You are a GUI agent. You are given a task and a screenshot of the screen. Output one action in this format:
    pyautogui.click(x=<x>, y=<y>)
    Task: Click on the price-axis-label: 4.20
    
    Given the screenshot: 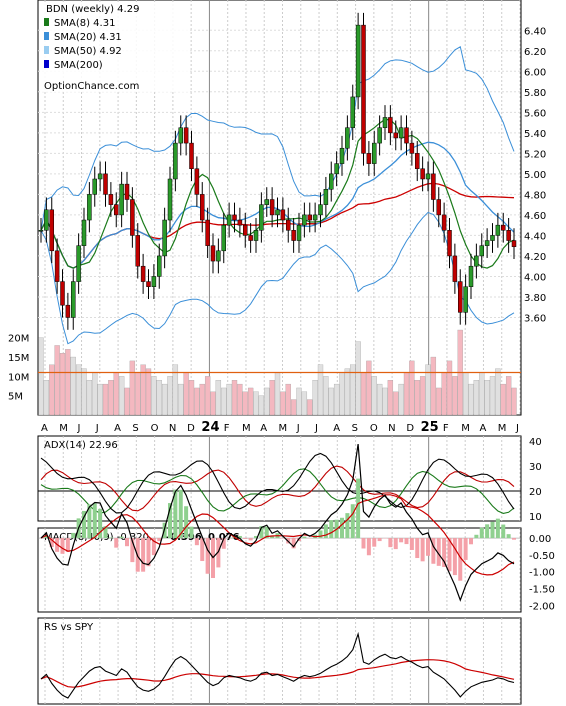 What is the action you would take?
    pyautogui.click(x=535, y=257)
    